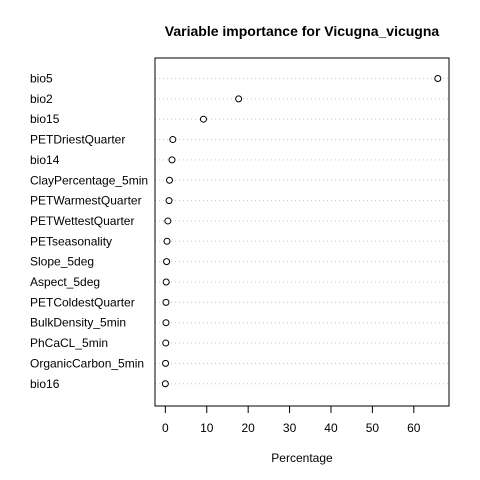  What do you see at coordinates (78, 323) in the screenshot?
I see `category-label: BulkDensity_5min` at bounding box center [78, 323].